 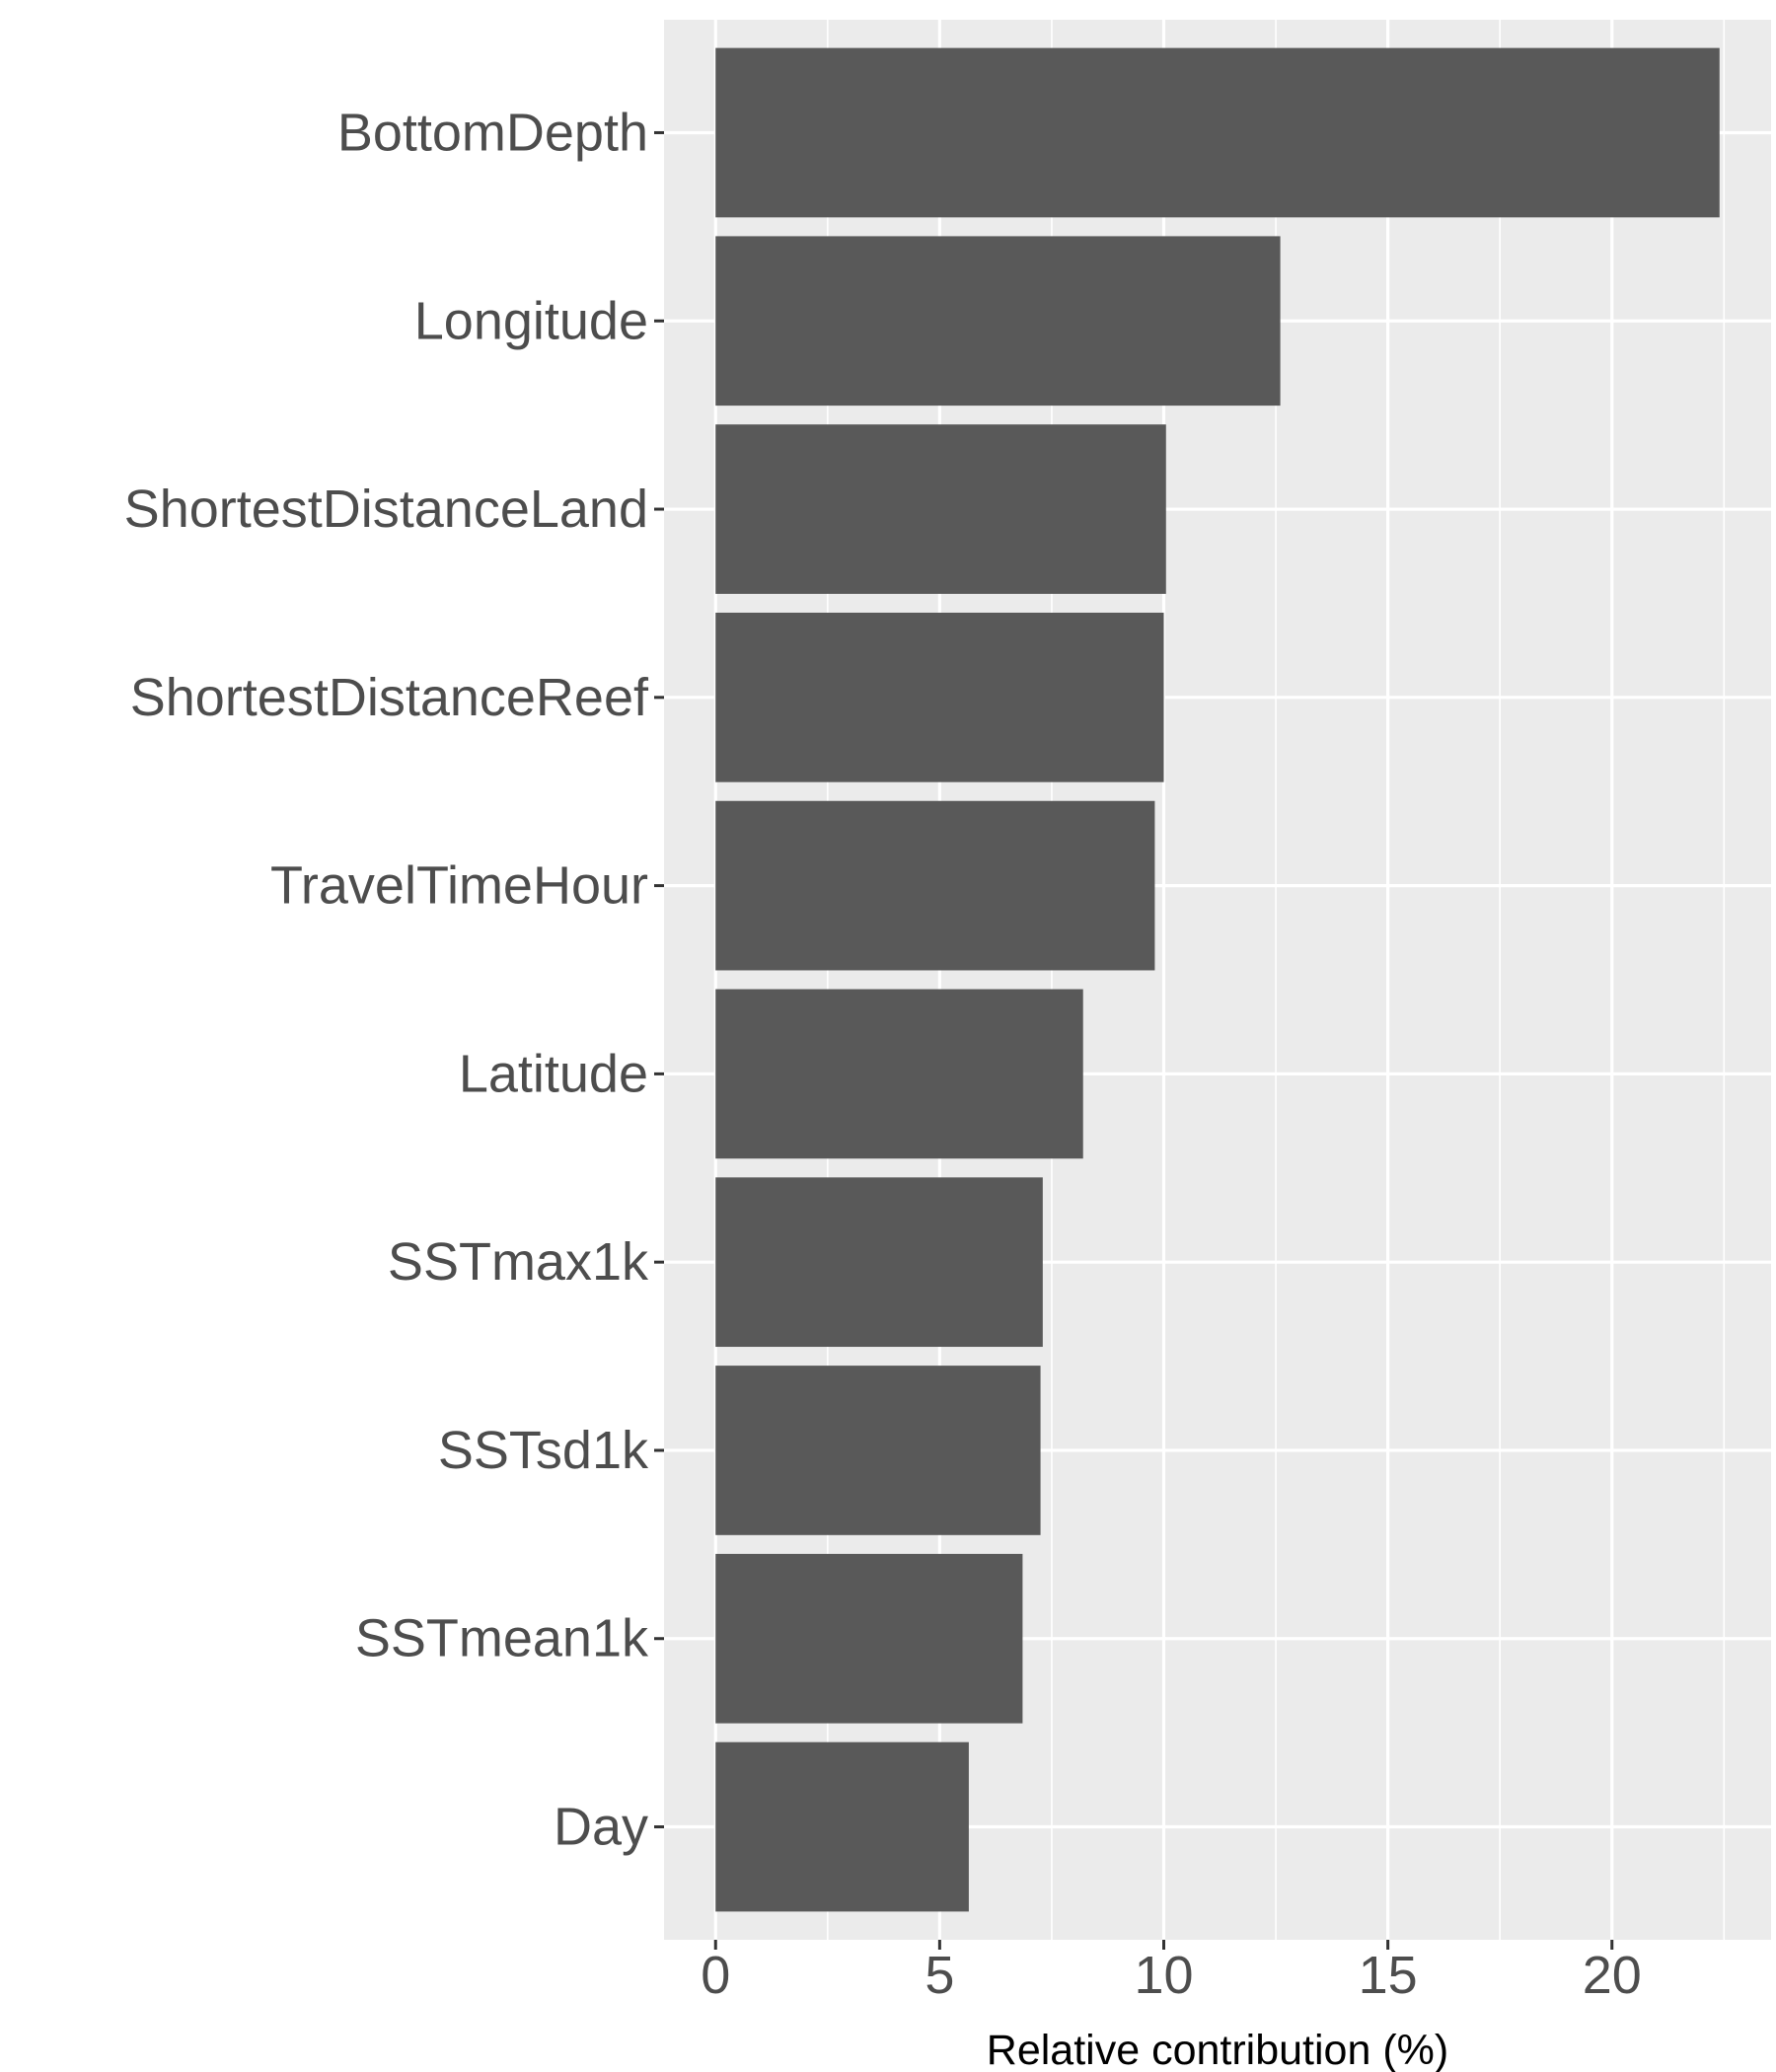 What do you see at coordinates (518, 1262) in the screenshot?
I see `y-tick-label: SSTmax1k` at bounding box center [518, 1262].